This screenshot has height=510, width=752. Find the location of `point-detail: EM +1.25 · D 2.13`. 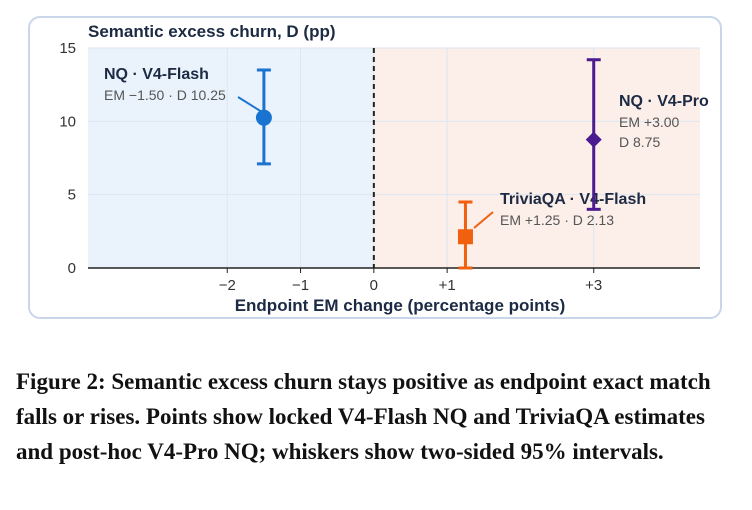

point-detail: EM +1.25 · D 2.13 is located at coordinates (557, 220).